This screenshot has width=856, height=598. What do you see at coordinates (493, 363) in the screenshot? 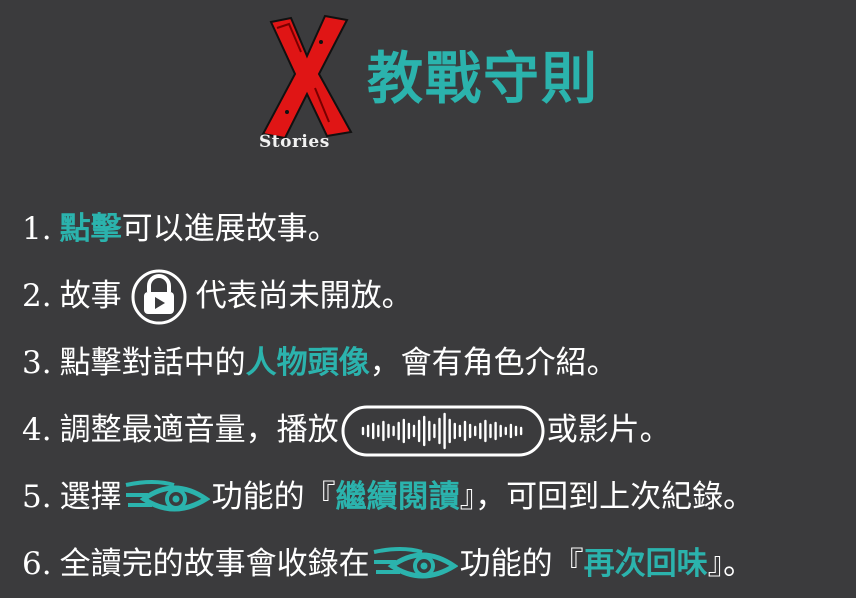
I see `rule-text: ，會有角色介紹。` at bounding box center [493, 363].